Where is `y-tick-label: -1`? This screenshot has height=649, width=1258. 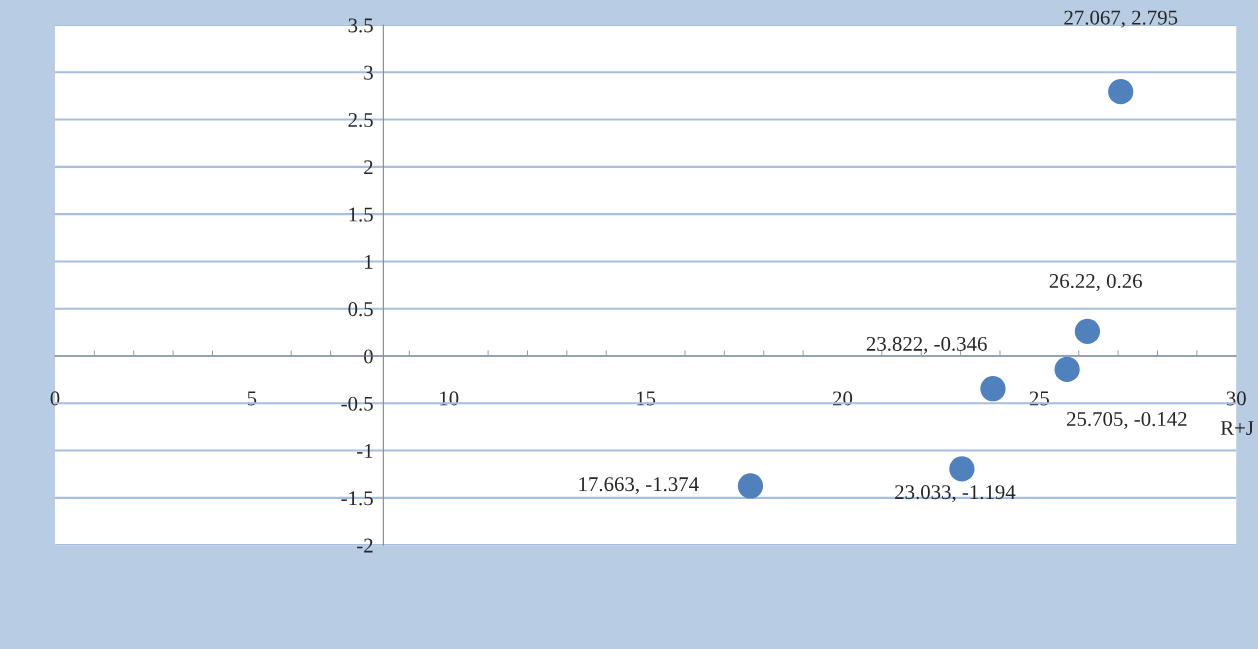
y-tick-label: -1 is located at coordinates (365, 451).